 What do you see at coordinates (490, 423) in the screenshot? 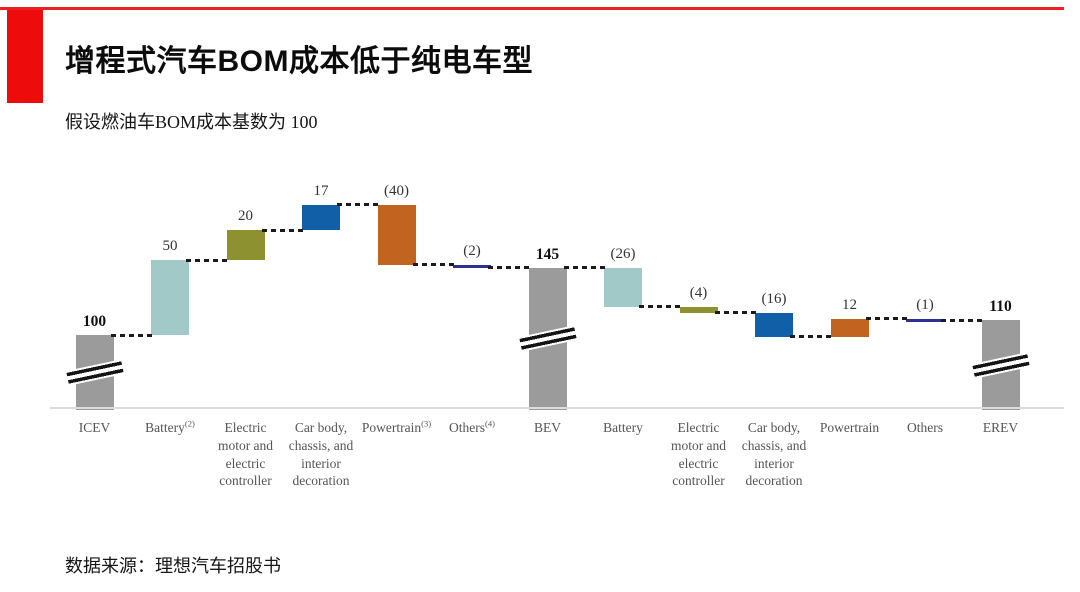
I see `footnote-superscript: (4)` at bounding box center [490, 423].